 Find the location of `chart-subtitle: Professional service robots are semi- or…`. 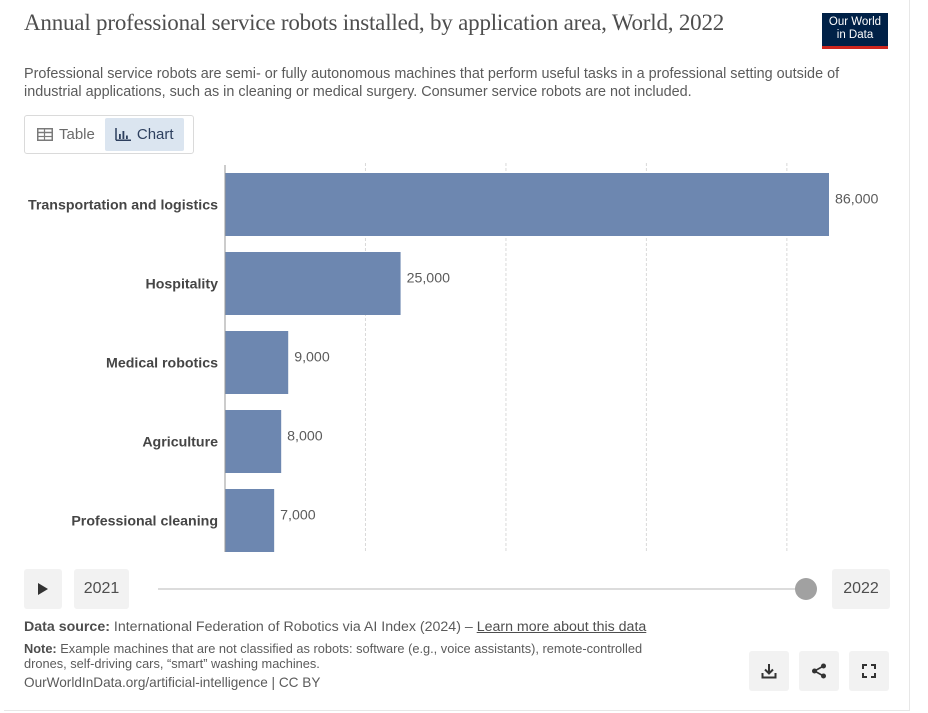

chart-subtitle: Professional service robots are semi- or… is located at coordinates (432, 83).